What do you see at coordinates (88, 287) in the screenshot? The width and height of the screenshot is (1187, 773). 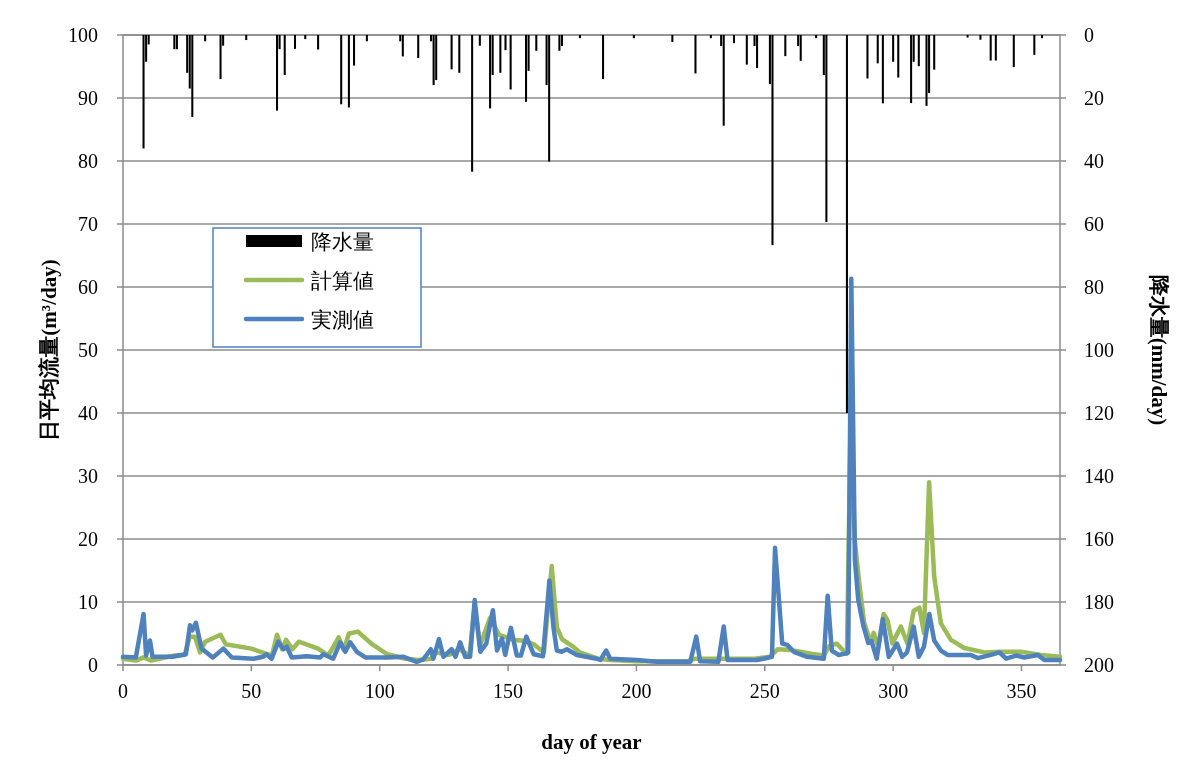 I see `y-tick-label: 60` at bounding box center [88, 287].